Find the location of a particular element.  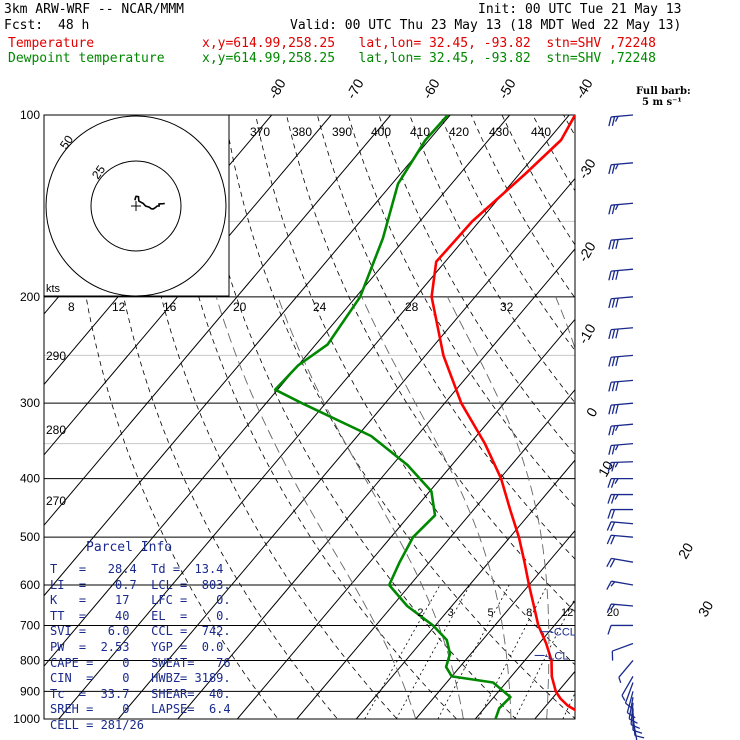

theta-label: 290 is located at coordinates (56, 356).